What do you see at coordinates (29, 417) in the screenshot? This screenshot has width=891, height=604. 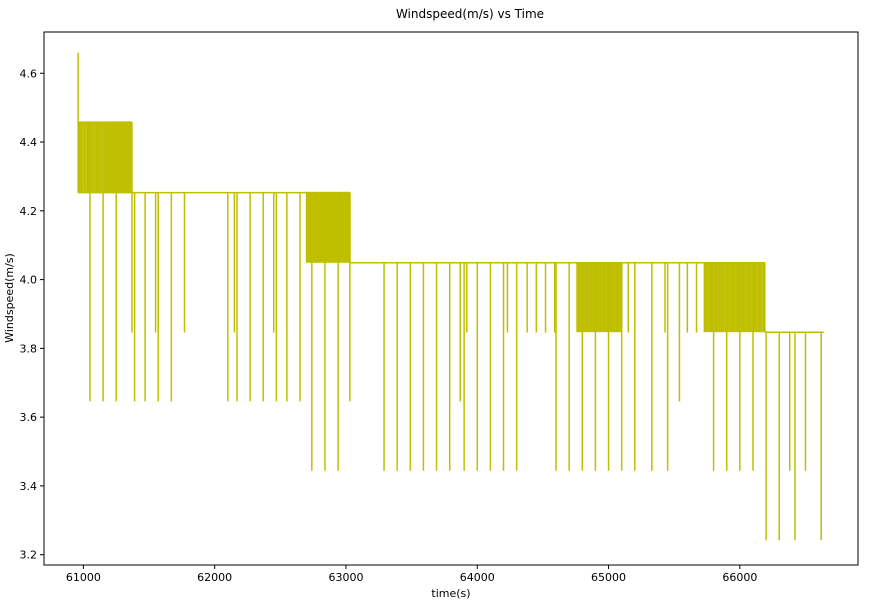 I see `y-tick-label: 3.6` at bounding box center [29, 417].